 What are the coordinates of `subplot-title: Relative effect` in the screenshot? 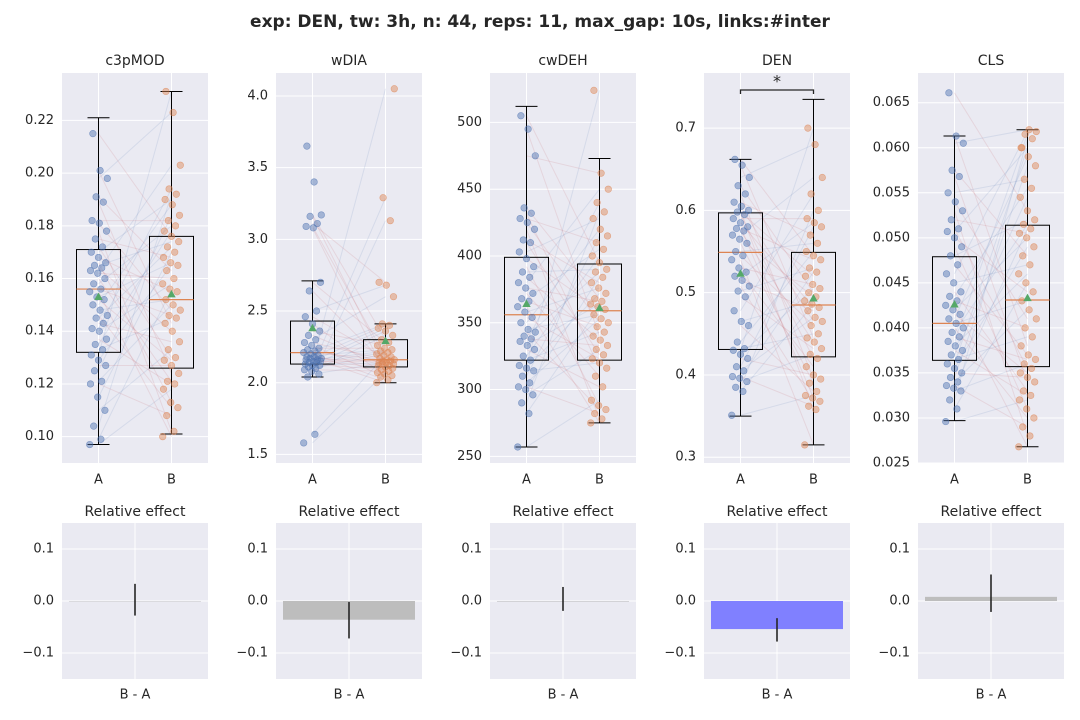 It's located at (349, 512).